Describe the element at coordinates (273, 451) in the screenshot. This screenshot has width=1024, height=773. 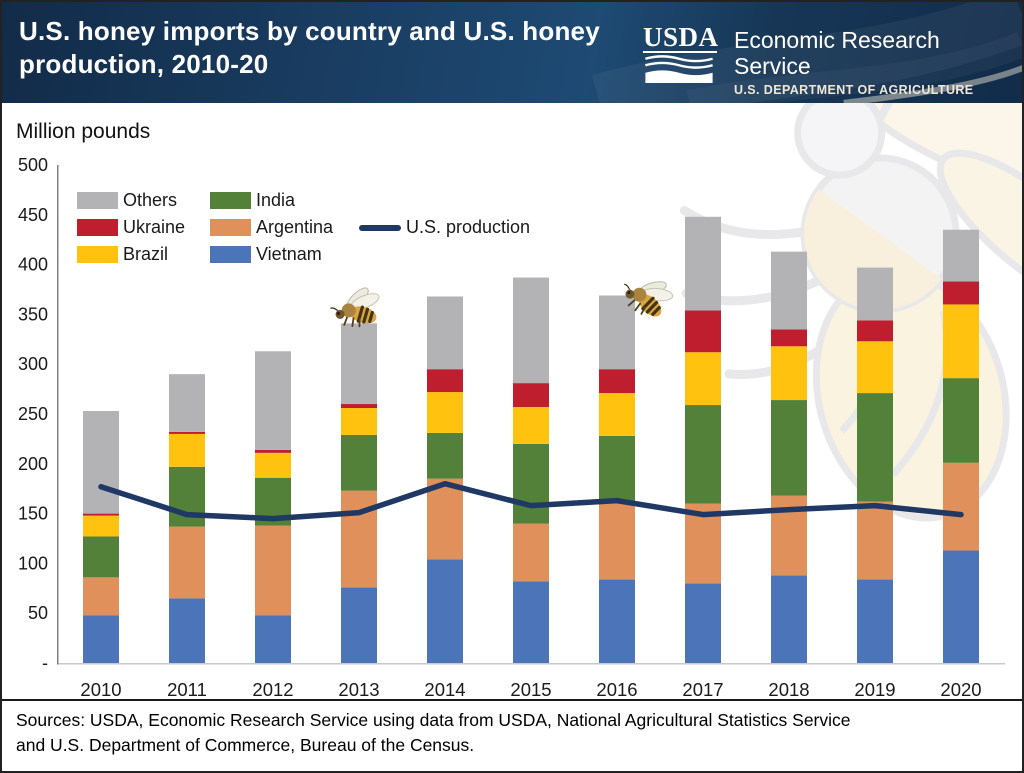
I see `bar-2012-ukraine` at that location.